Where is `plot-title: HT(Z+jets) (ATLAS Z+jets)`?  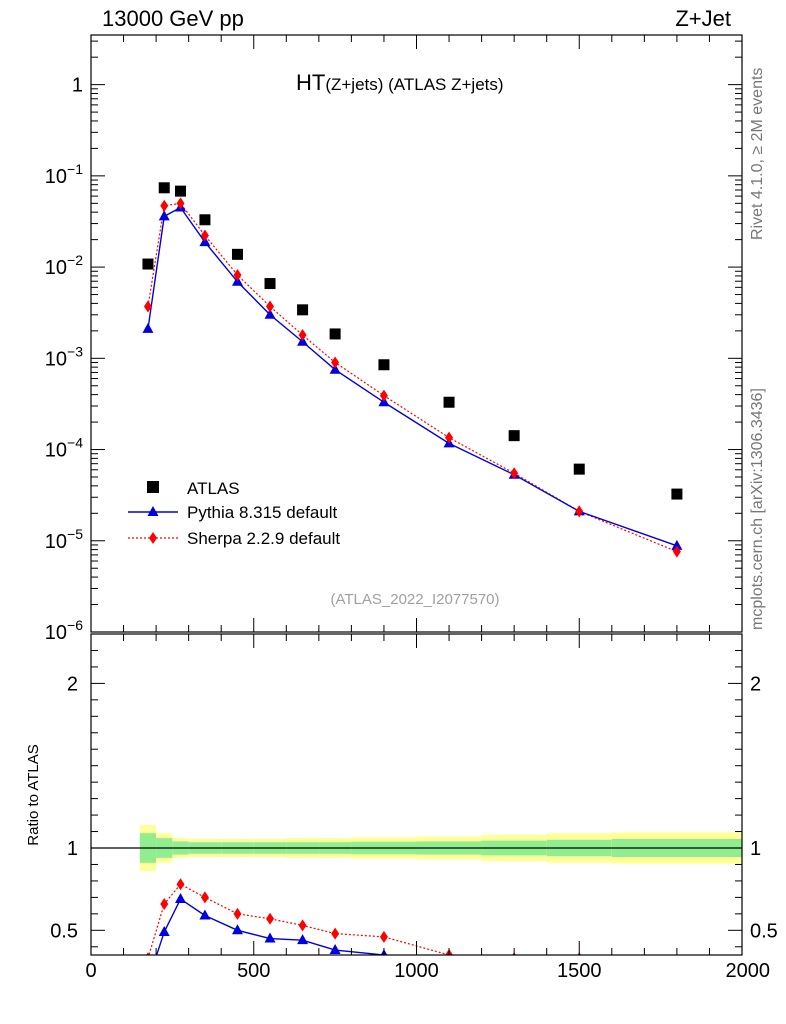
plot-title: HT(Z+jets) (ATLAS Z+jets) is located at coordinates (400, 82).